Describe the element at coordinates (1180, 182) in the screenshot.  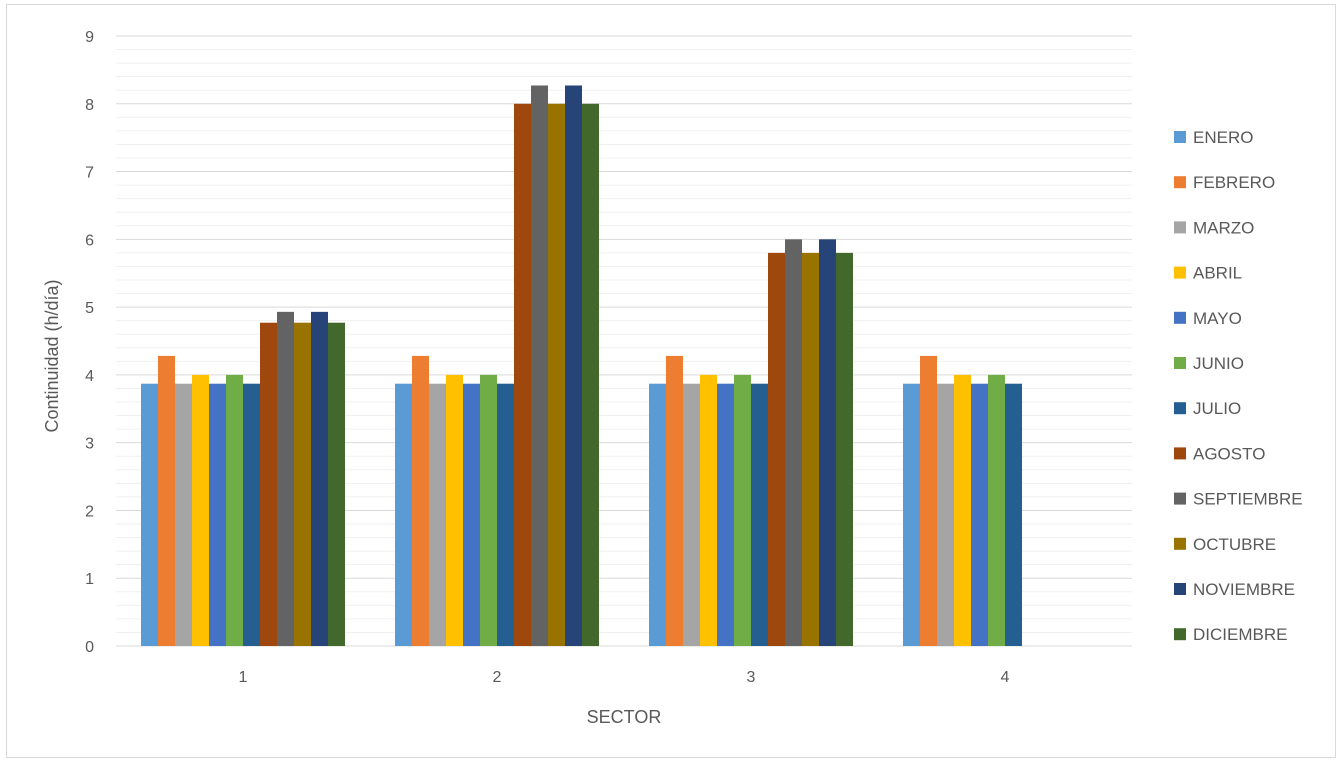
I see `legend-swatch-febrero` at that location.